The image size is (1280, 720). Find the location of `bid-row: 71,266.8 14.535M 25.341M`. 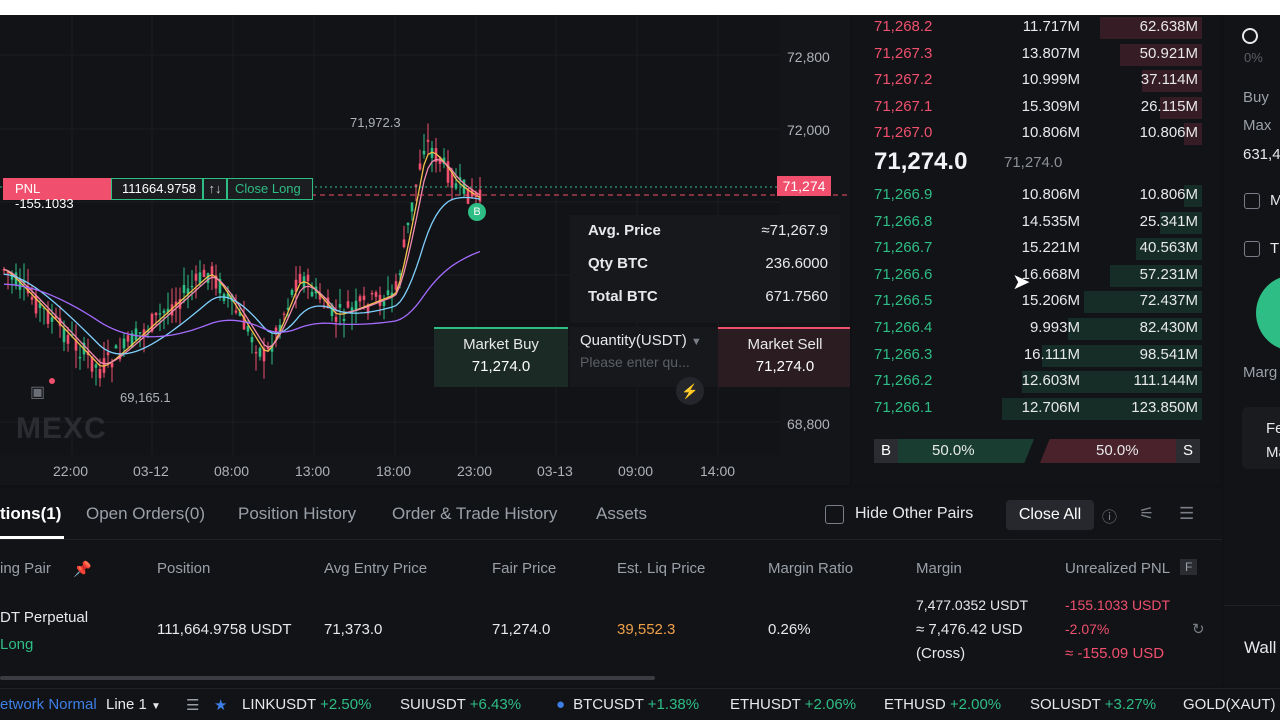

bid-row: 71,266.8 14.535M 25.341M is located at coordinates (1027, 223).